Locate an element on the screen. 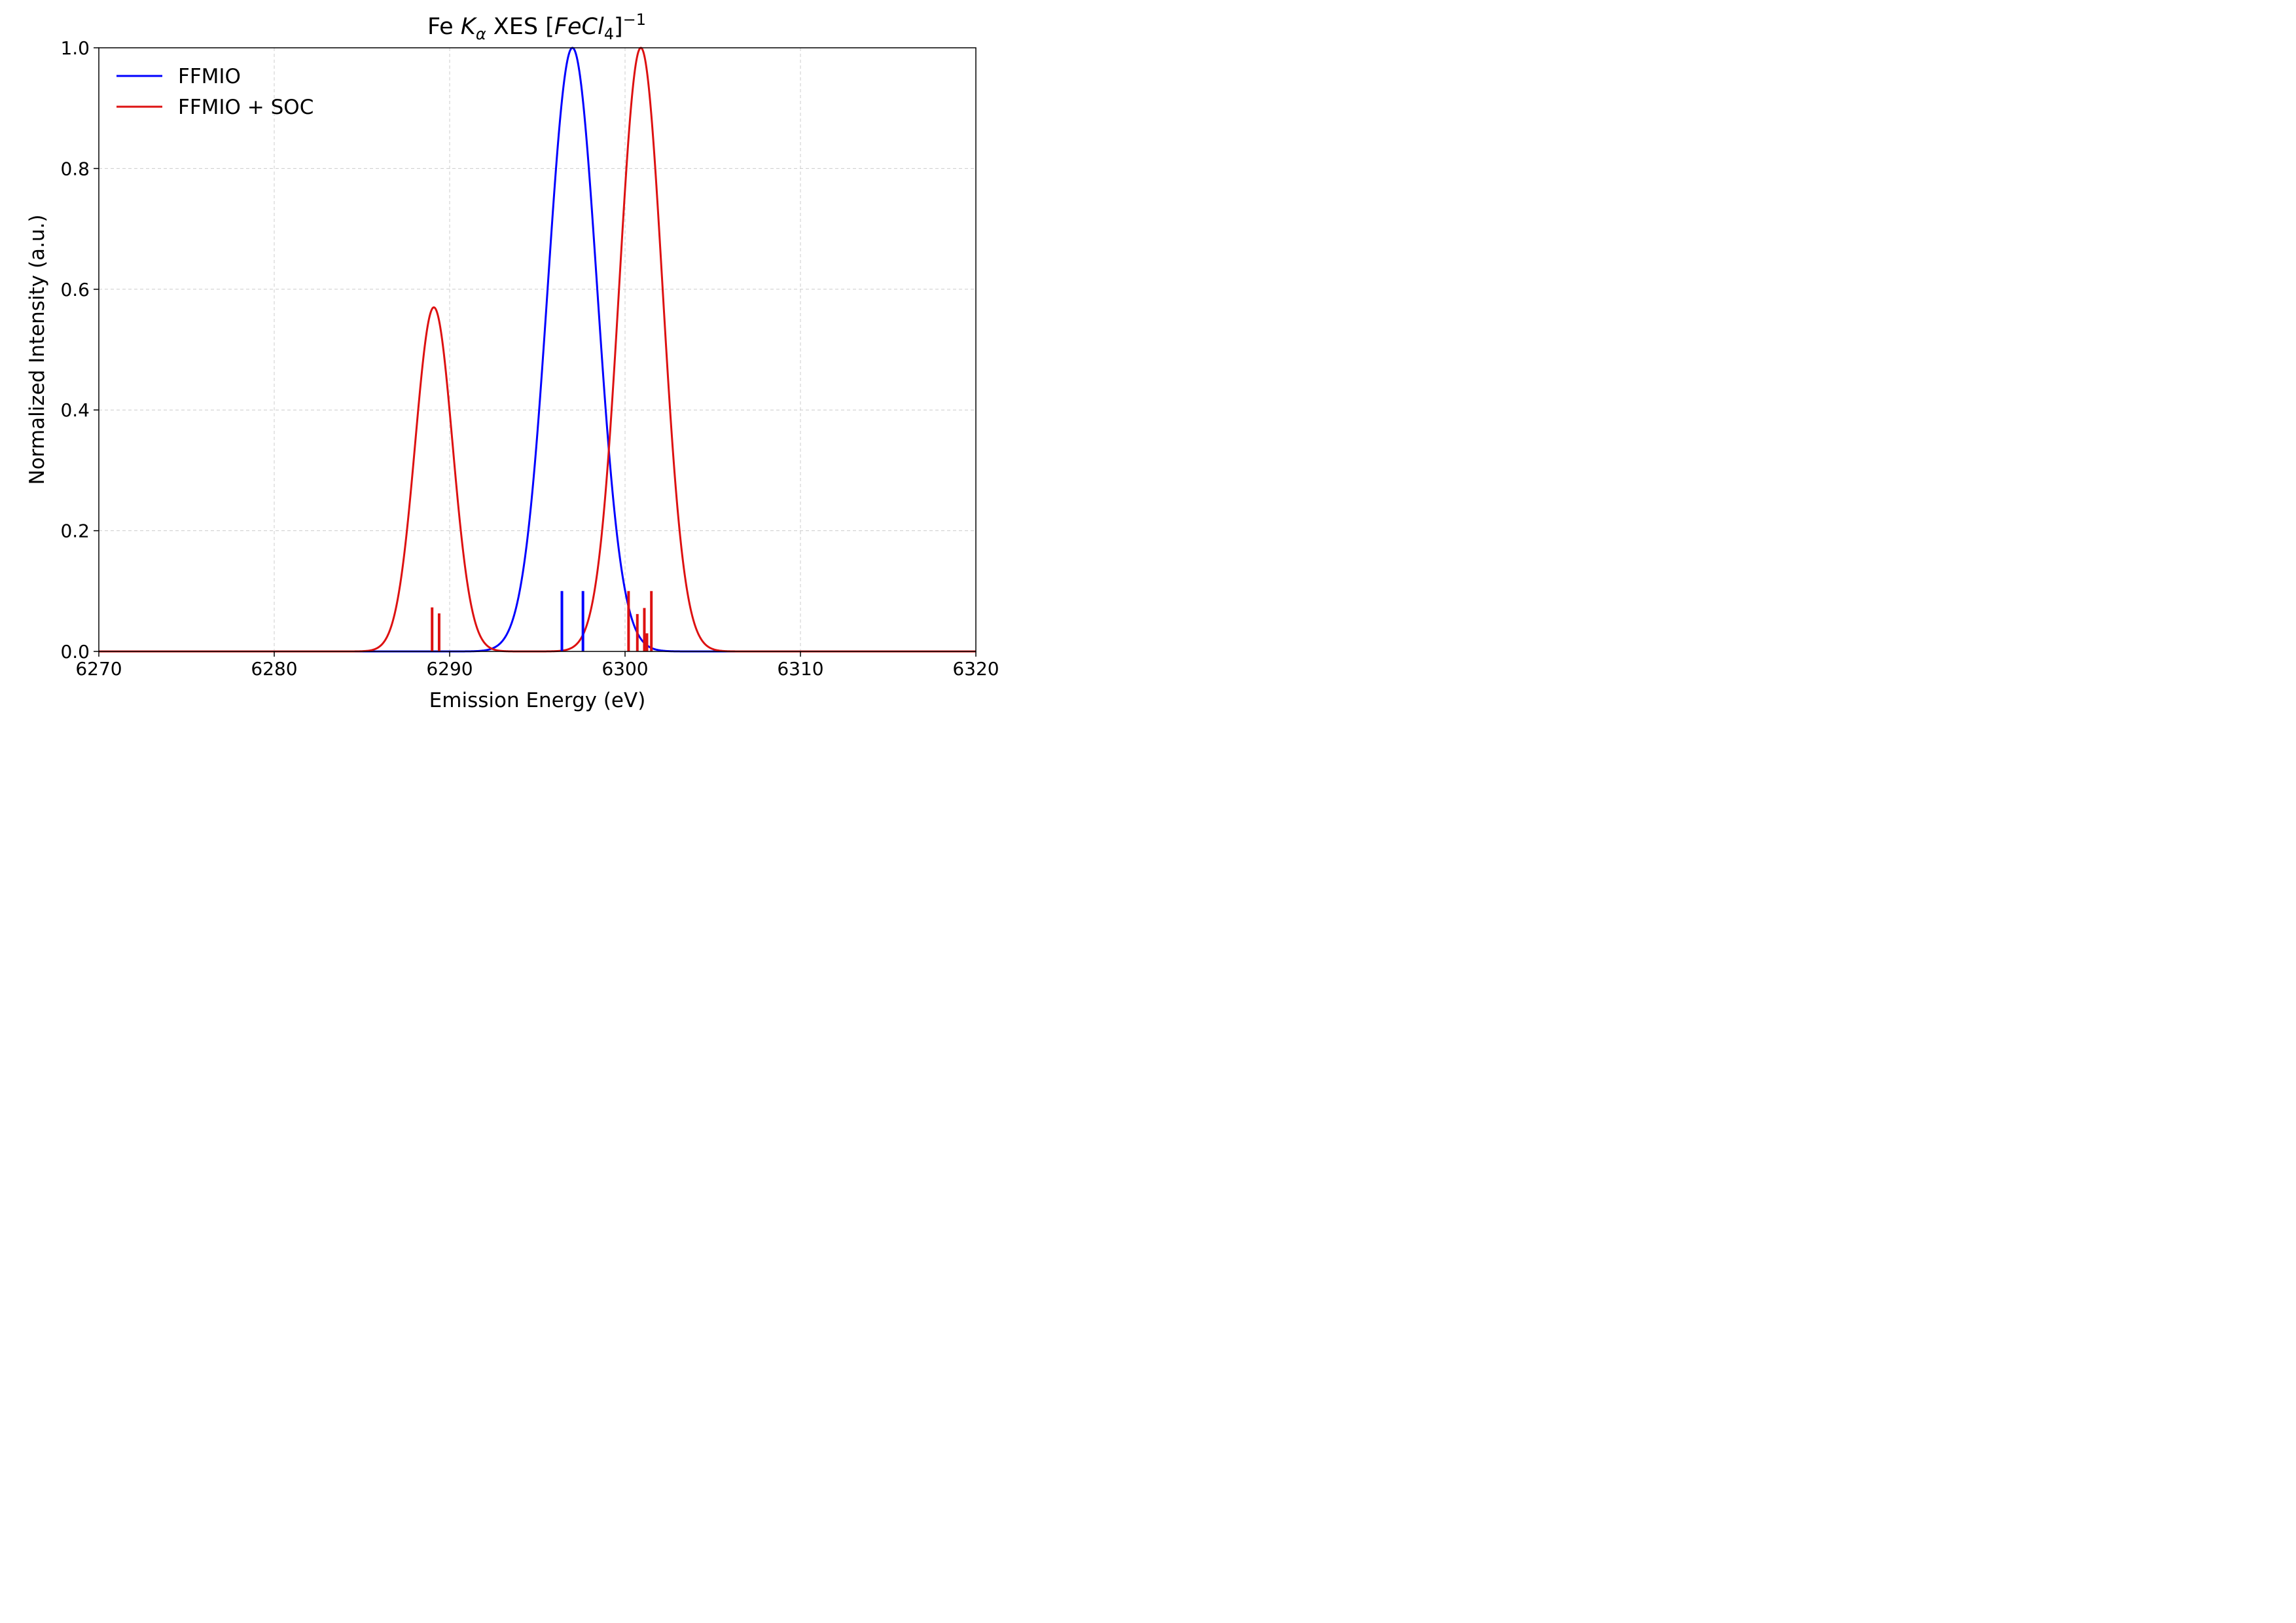  y-tick-label-3: 0.6 is located at coordinates (75, 290).